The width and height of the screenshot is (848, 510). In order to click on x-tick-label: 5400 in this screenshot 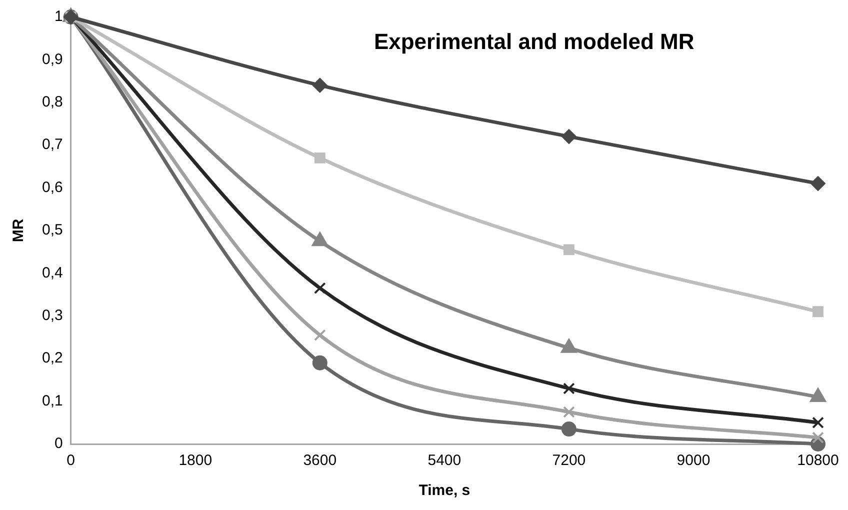, I will do `click(445, 461)`.